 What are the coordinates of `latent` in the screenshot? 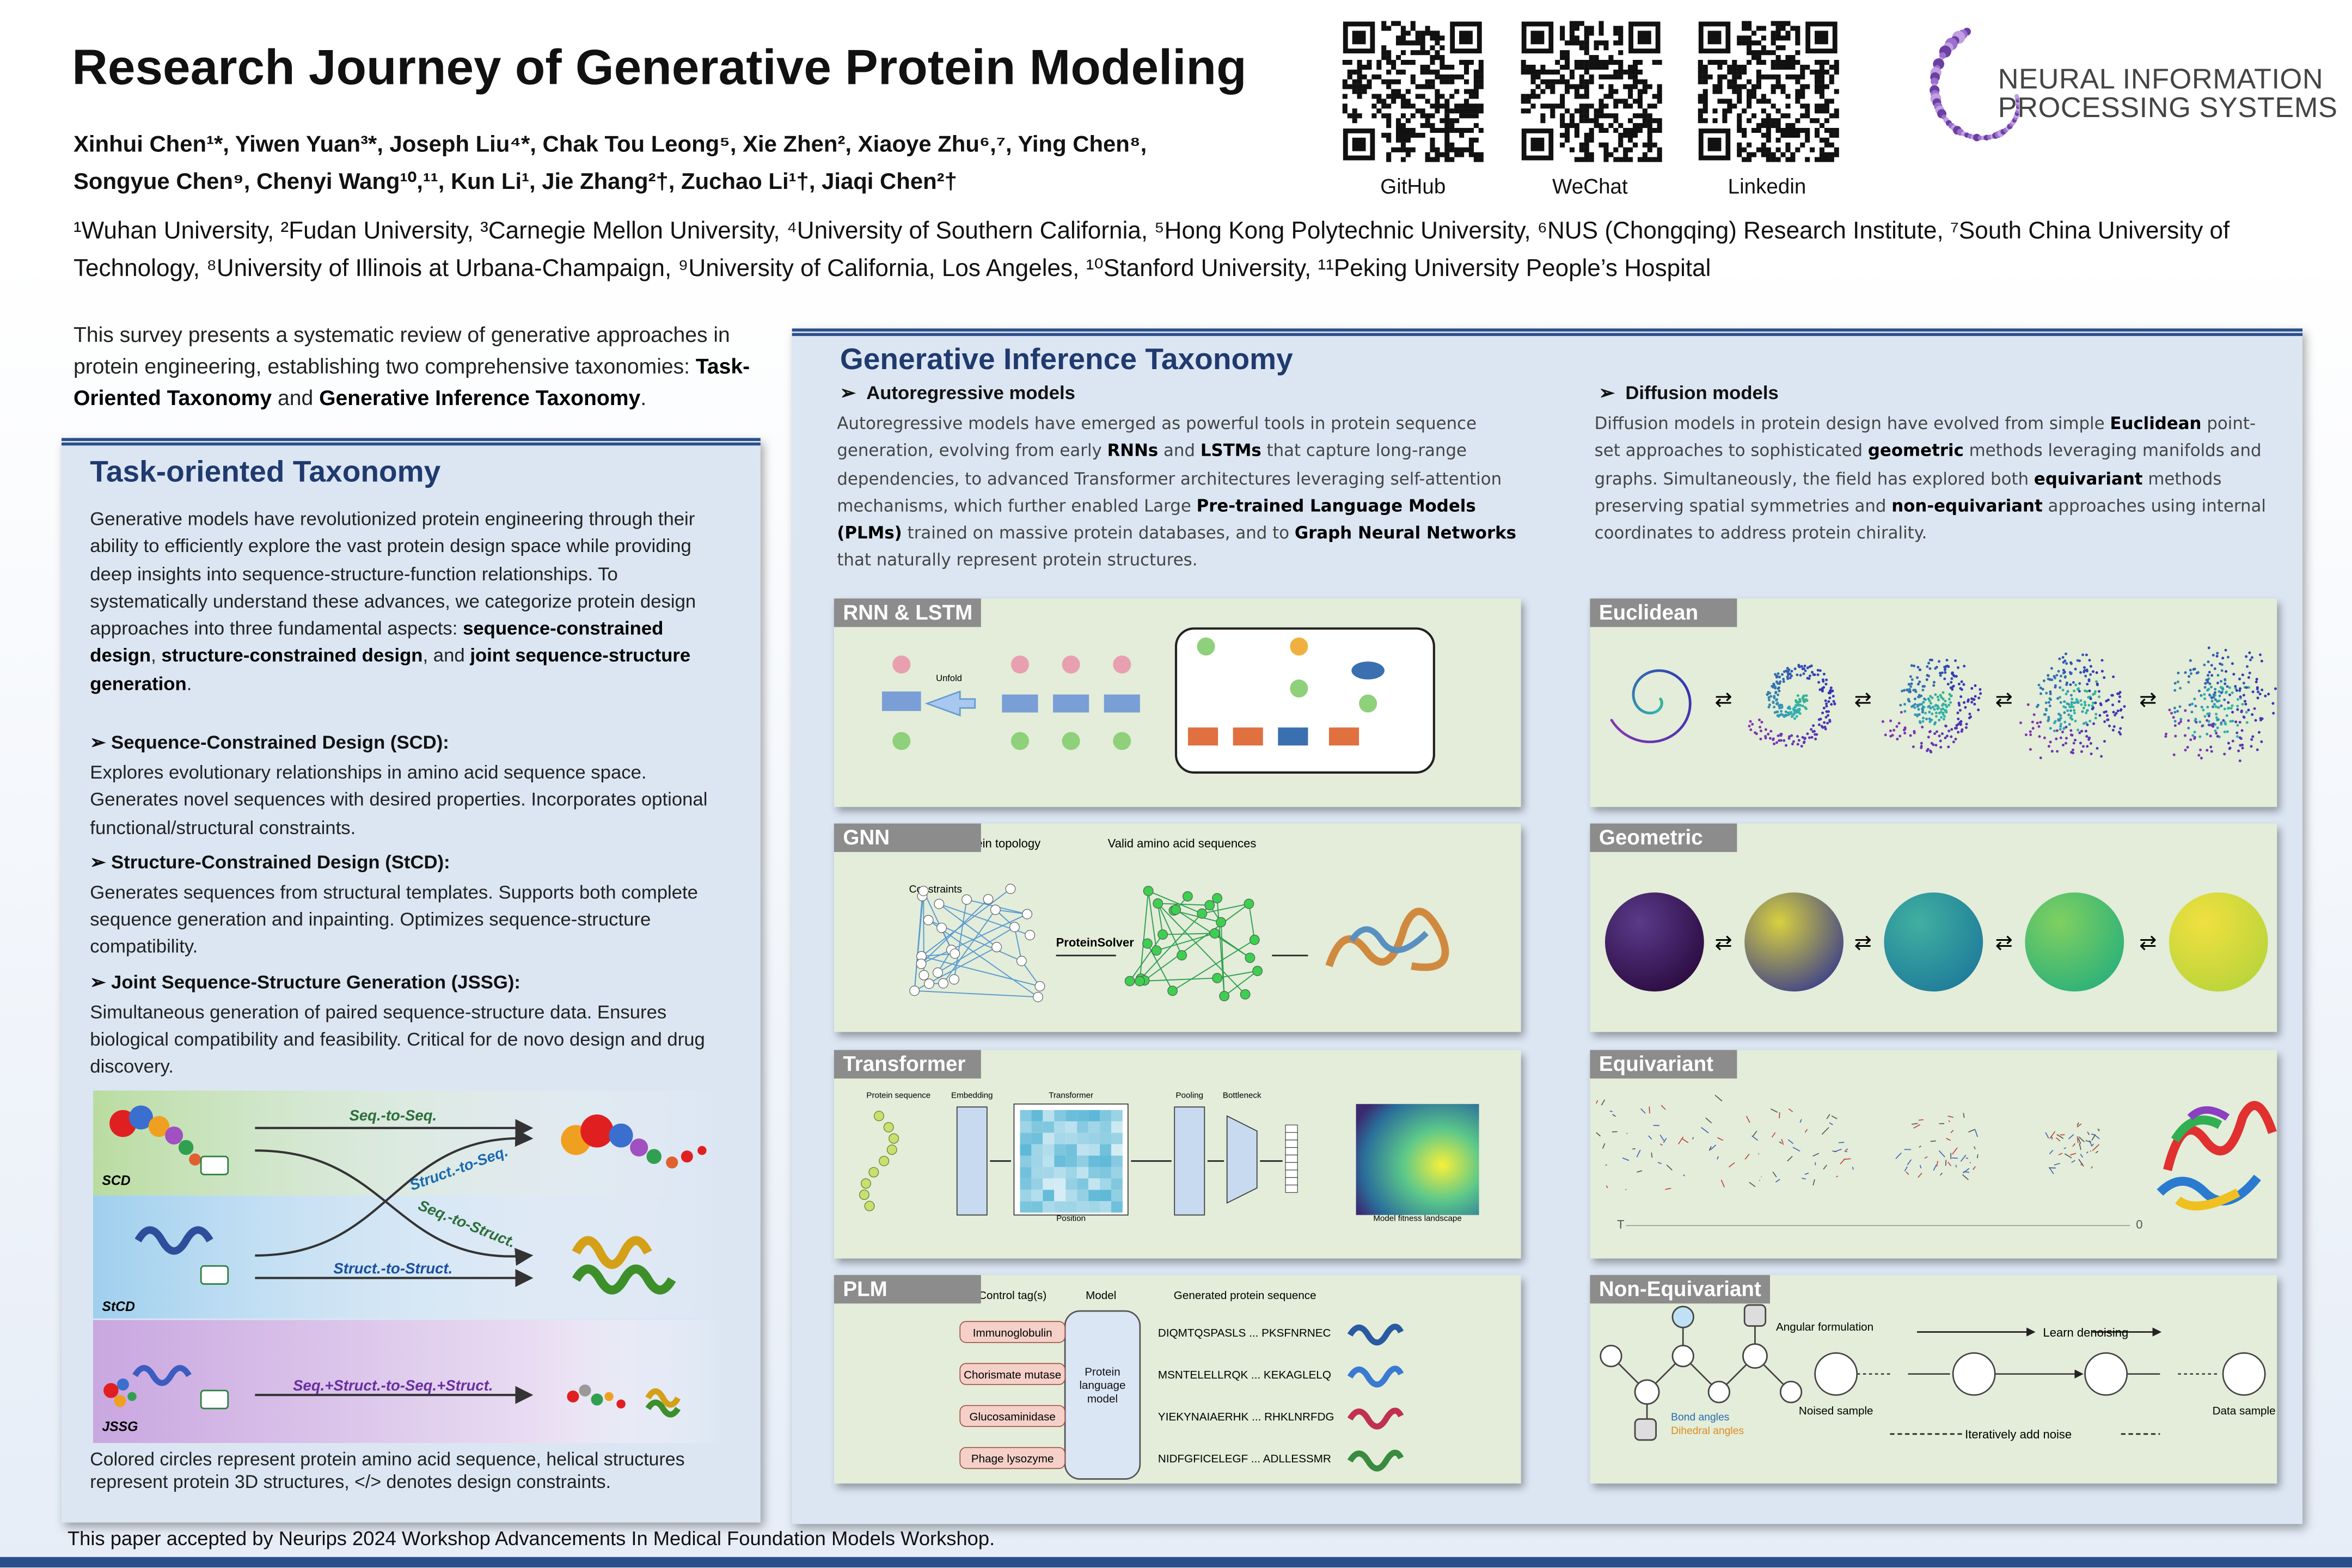 It's located at (1291, 1181).